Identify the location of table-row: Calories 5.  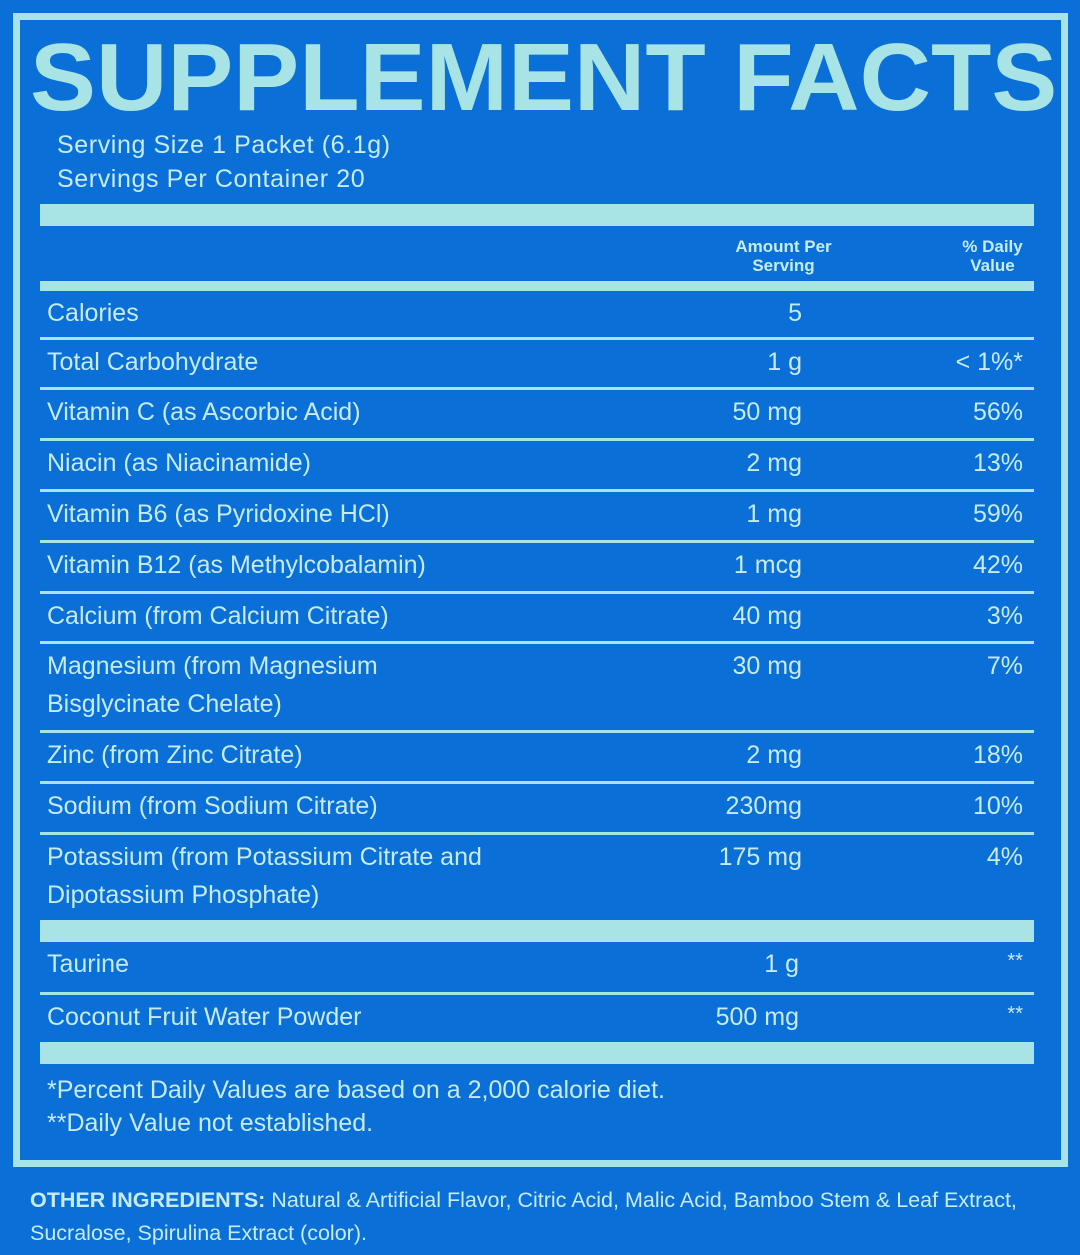
(537, 315).